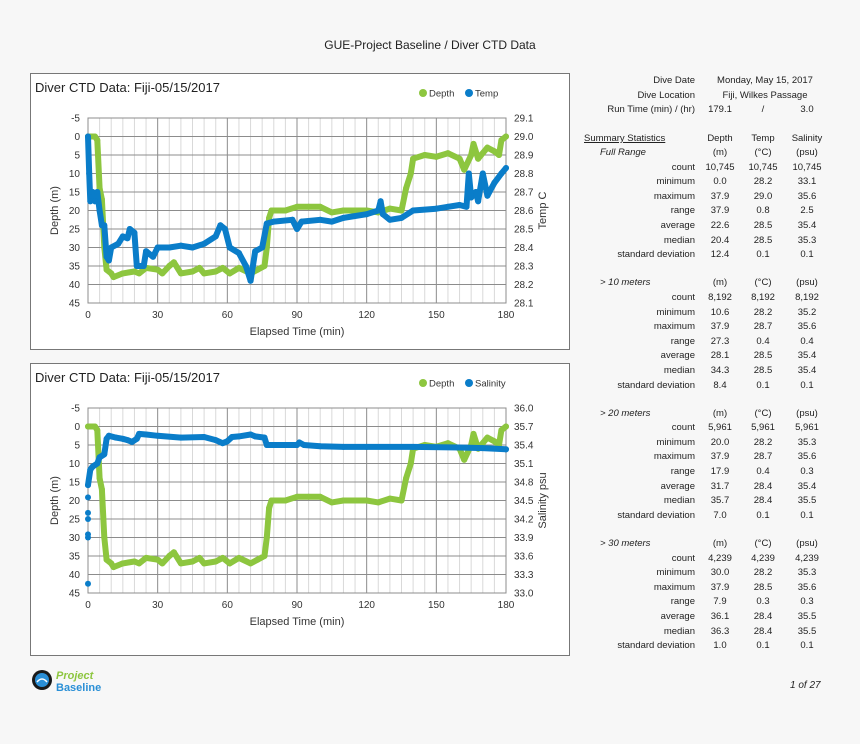 This screenshot has height=744, width=860. What do you see at coordinates (807, 413) in the screenshot?
I see `unit-label: (psu)` at bounding box center [807, 413].